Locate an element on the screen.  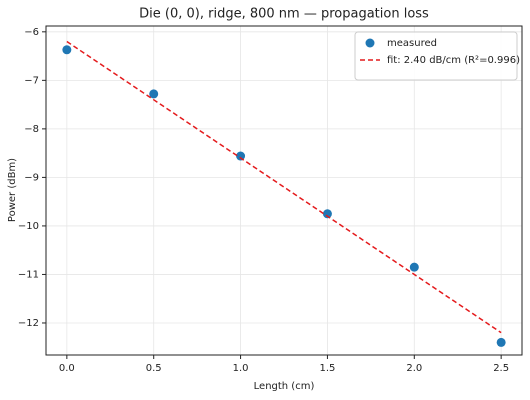
y-axis-label: Power (dBm) is located at coordinates (12, 190).